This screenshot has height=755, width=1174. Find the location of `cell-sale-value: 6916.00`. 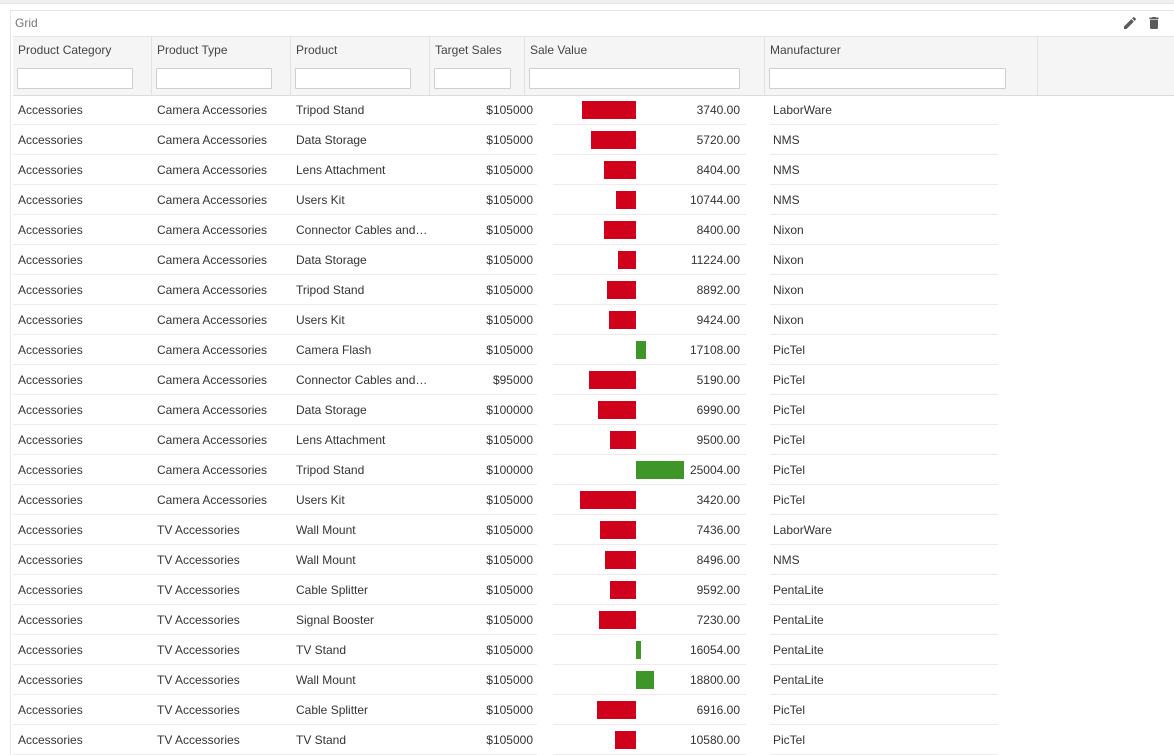

cell-sale-value: 6916.00 is located at coordinates (649, 710).